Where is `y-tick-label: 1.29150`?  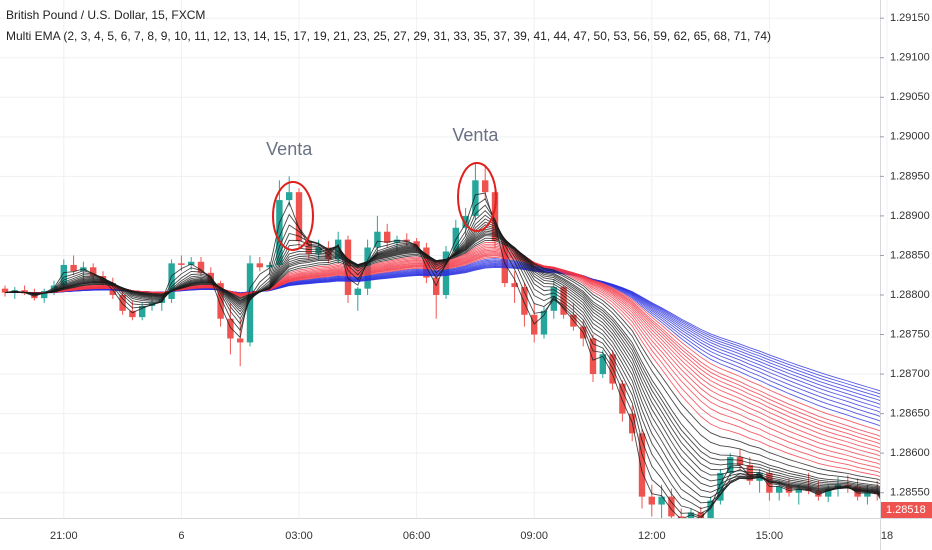
y-tick-label: 1.29150 is located at coordinates (910, 18).